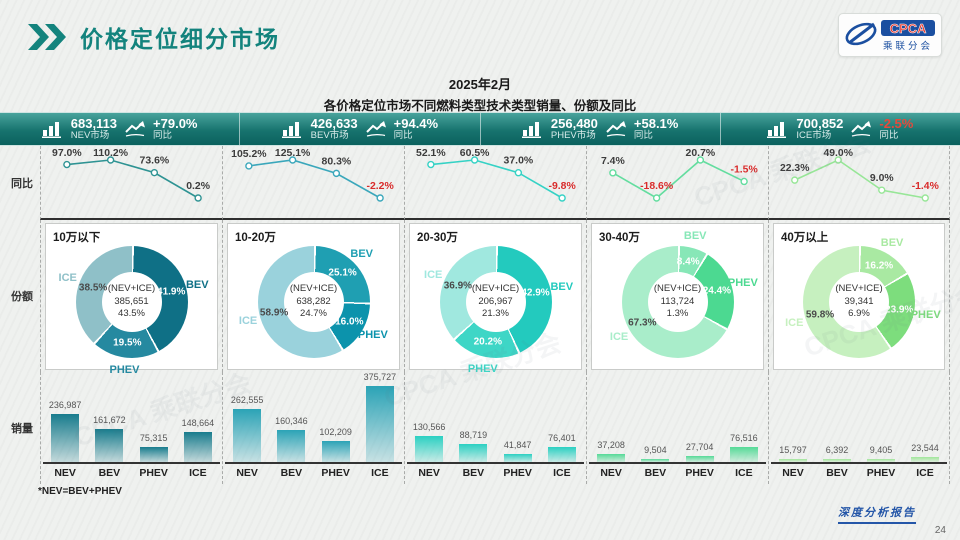  What do you see at coordinates (837, 450) in the screenshot?
I see `bar-value: 6,392` at bounding box center [837, 450].